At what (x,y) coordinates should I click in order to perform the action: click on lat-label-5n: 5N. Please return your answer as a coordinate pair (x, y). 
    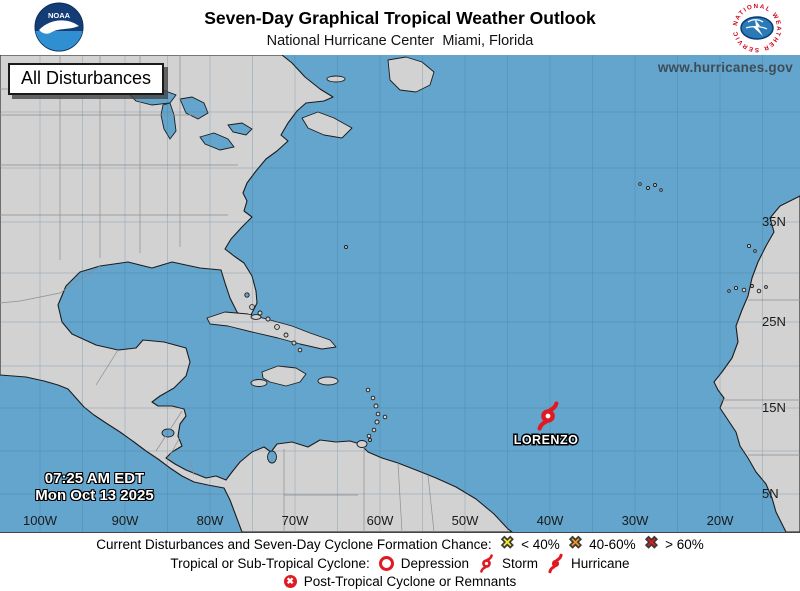
    Looking at the image, I should click on (770, 493).